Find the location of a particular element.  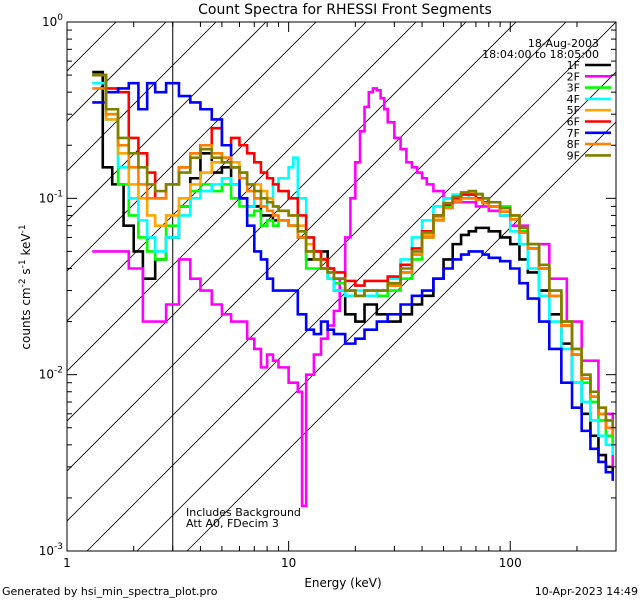

x-tick-label: 10 is located at coordinates (288, 563).